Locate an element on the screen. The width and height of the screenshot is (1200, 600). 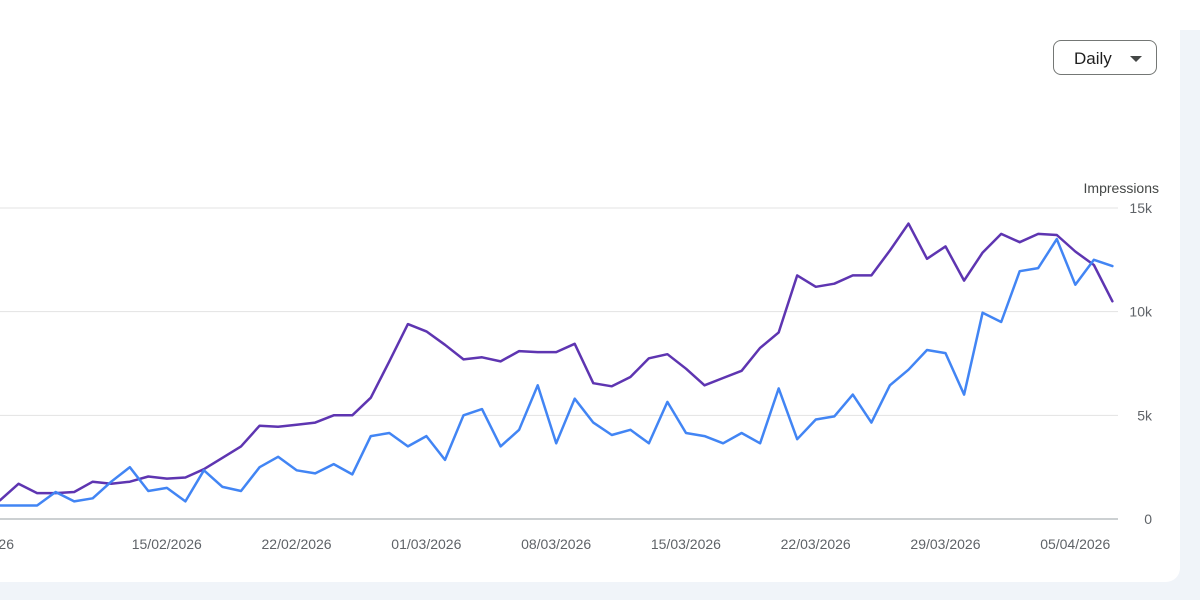
x-tick-label: 22/02/2026 is located at coordinates (297, 544).